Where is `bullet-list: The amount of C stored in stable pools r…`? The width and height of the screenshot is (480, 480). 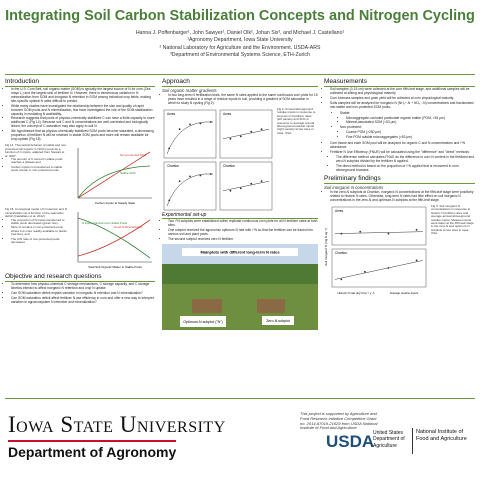
bullet-list: The amount of C stored in stable pools r… is located at coordinates (36, 165).